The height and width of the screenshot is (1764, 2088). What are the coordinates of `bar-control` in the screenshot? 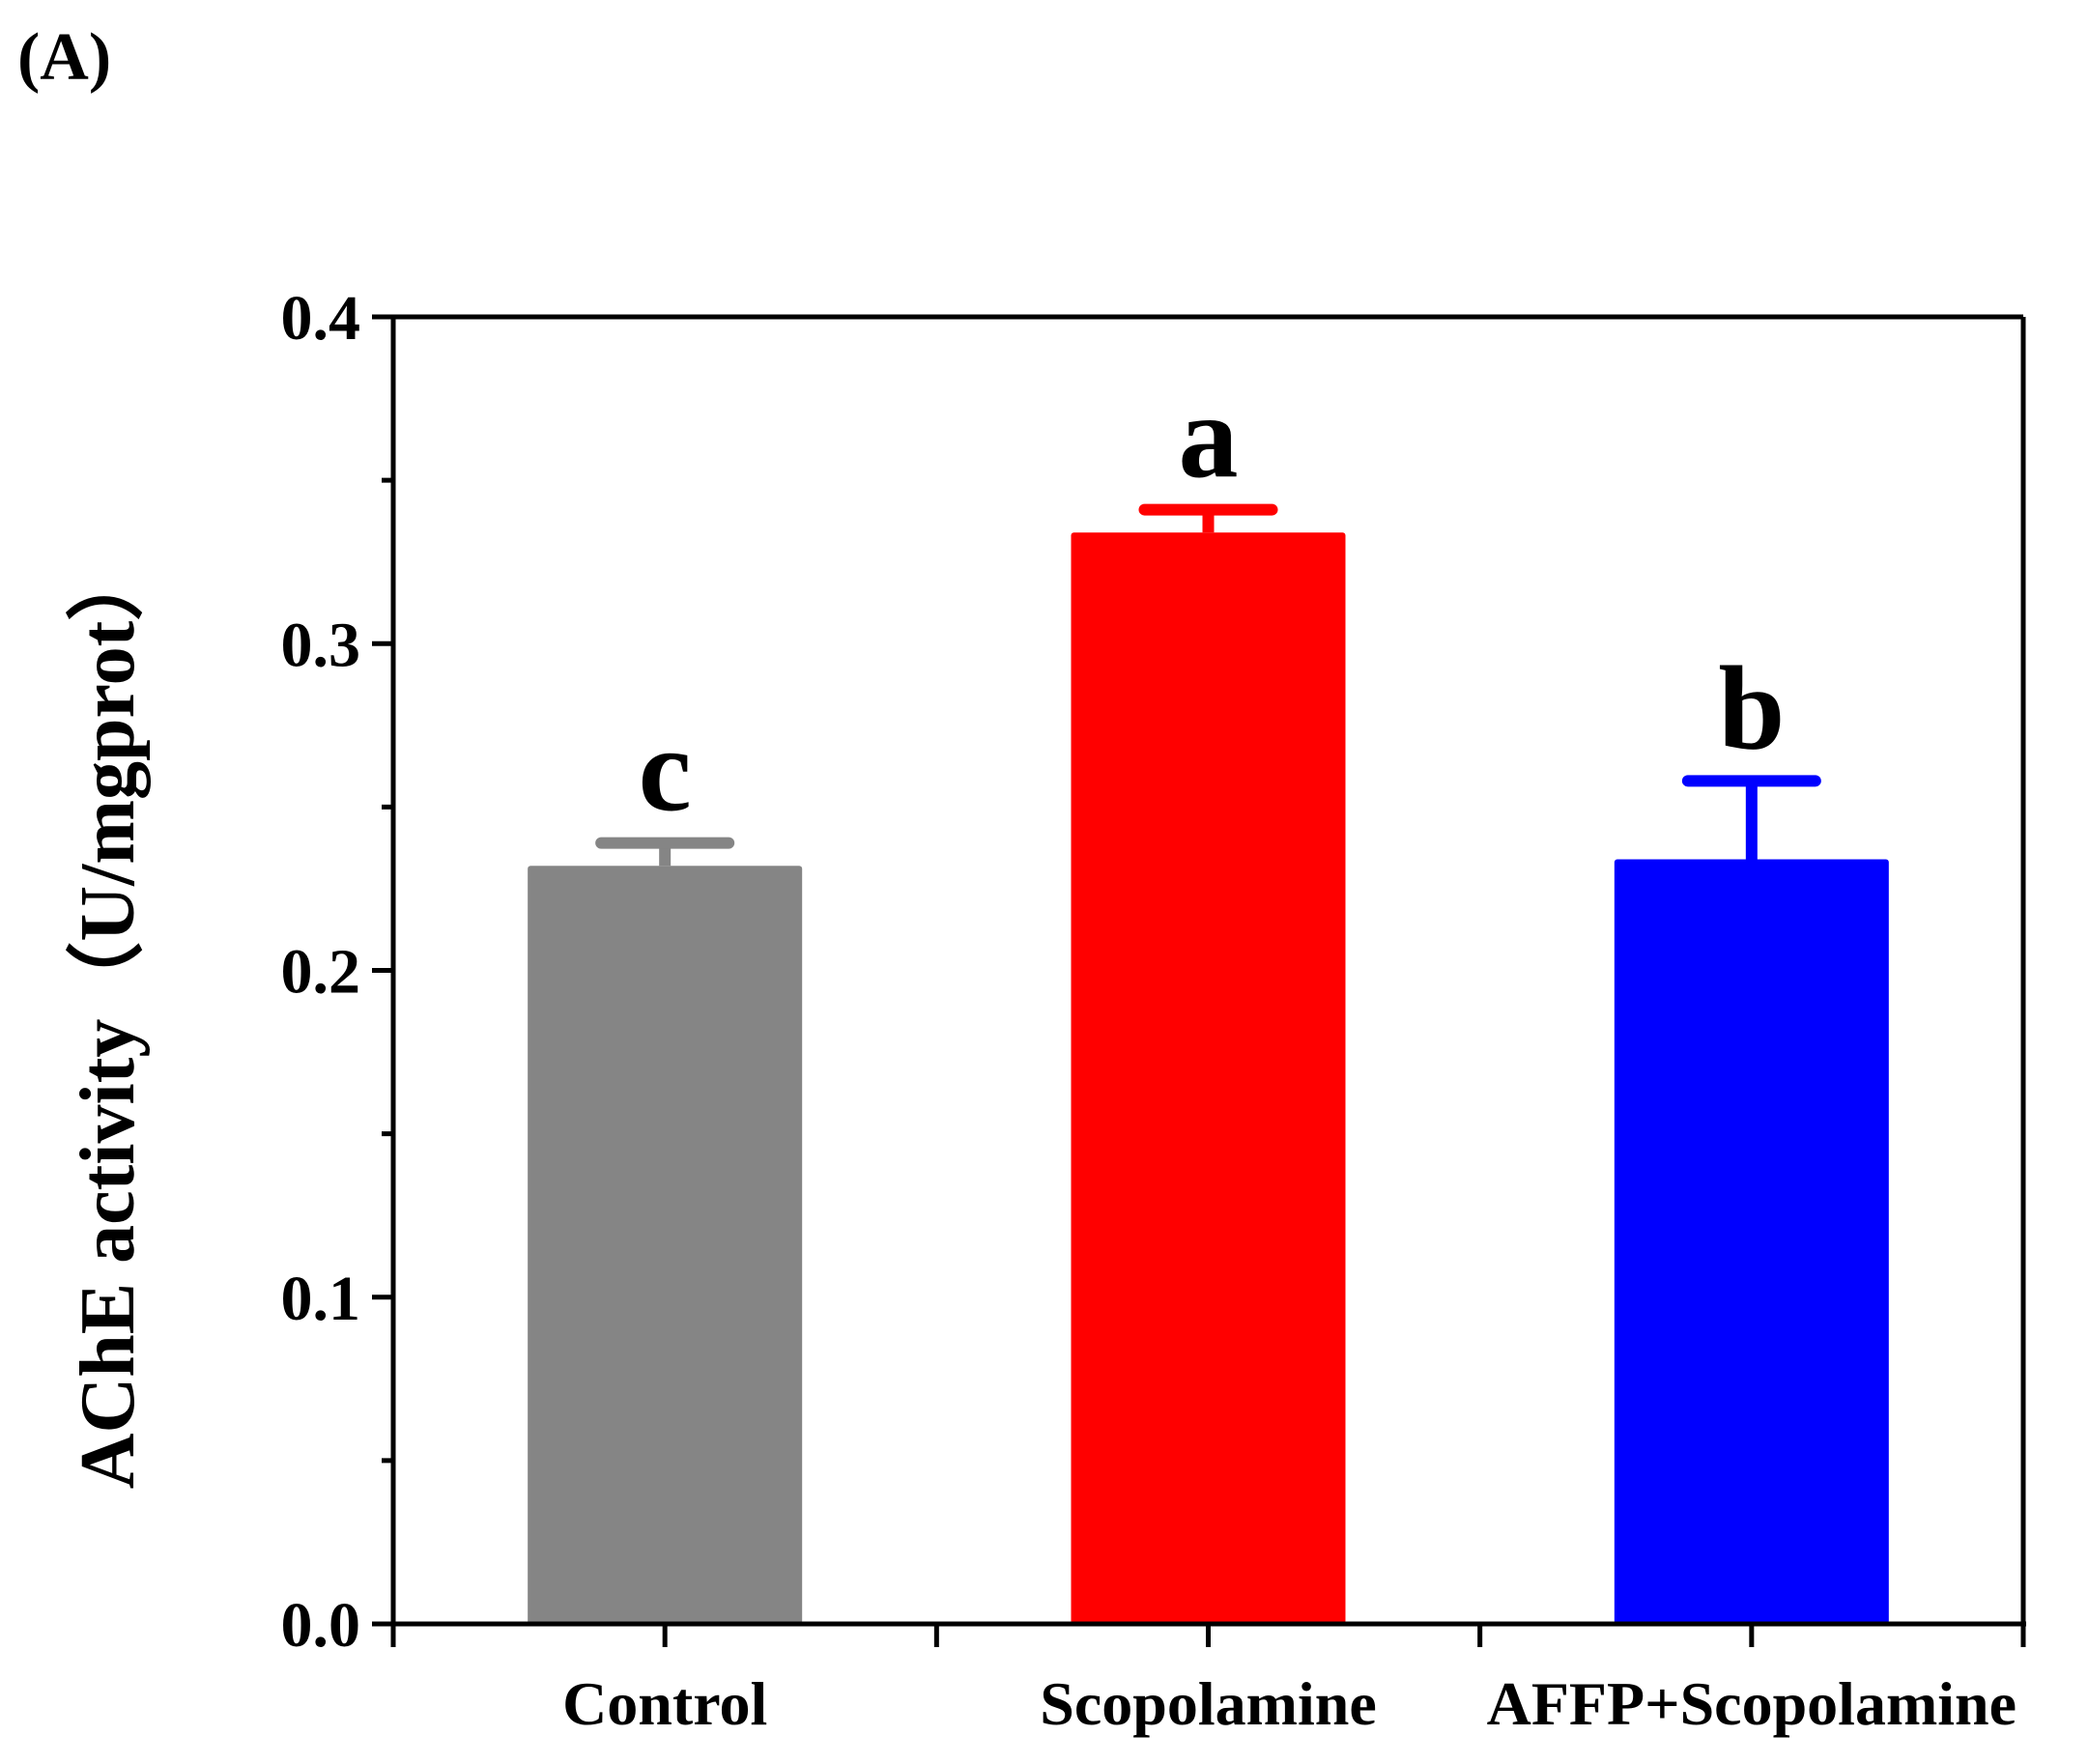 It's located at (665, 1245).